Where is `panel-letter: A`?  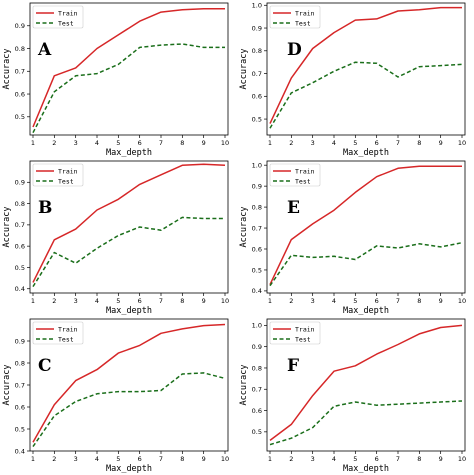
panel-letter: A is located at coordinates (44, 50).